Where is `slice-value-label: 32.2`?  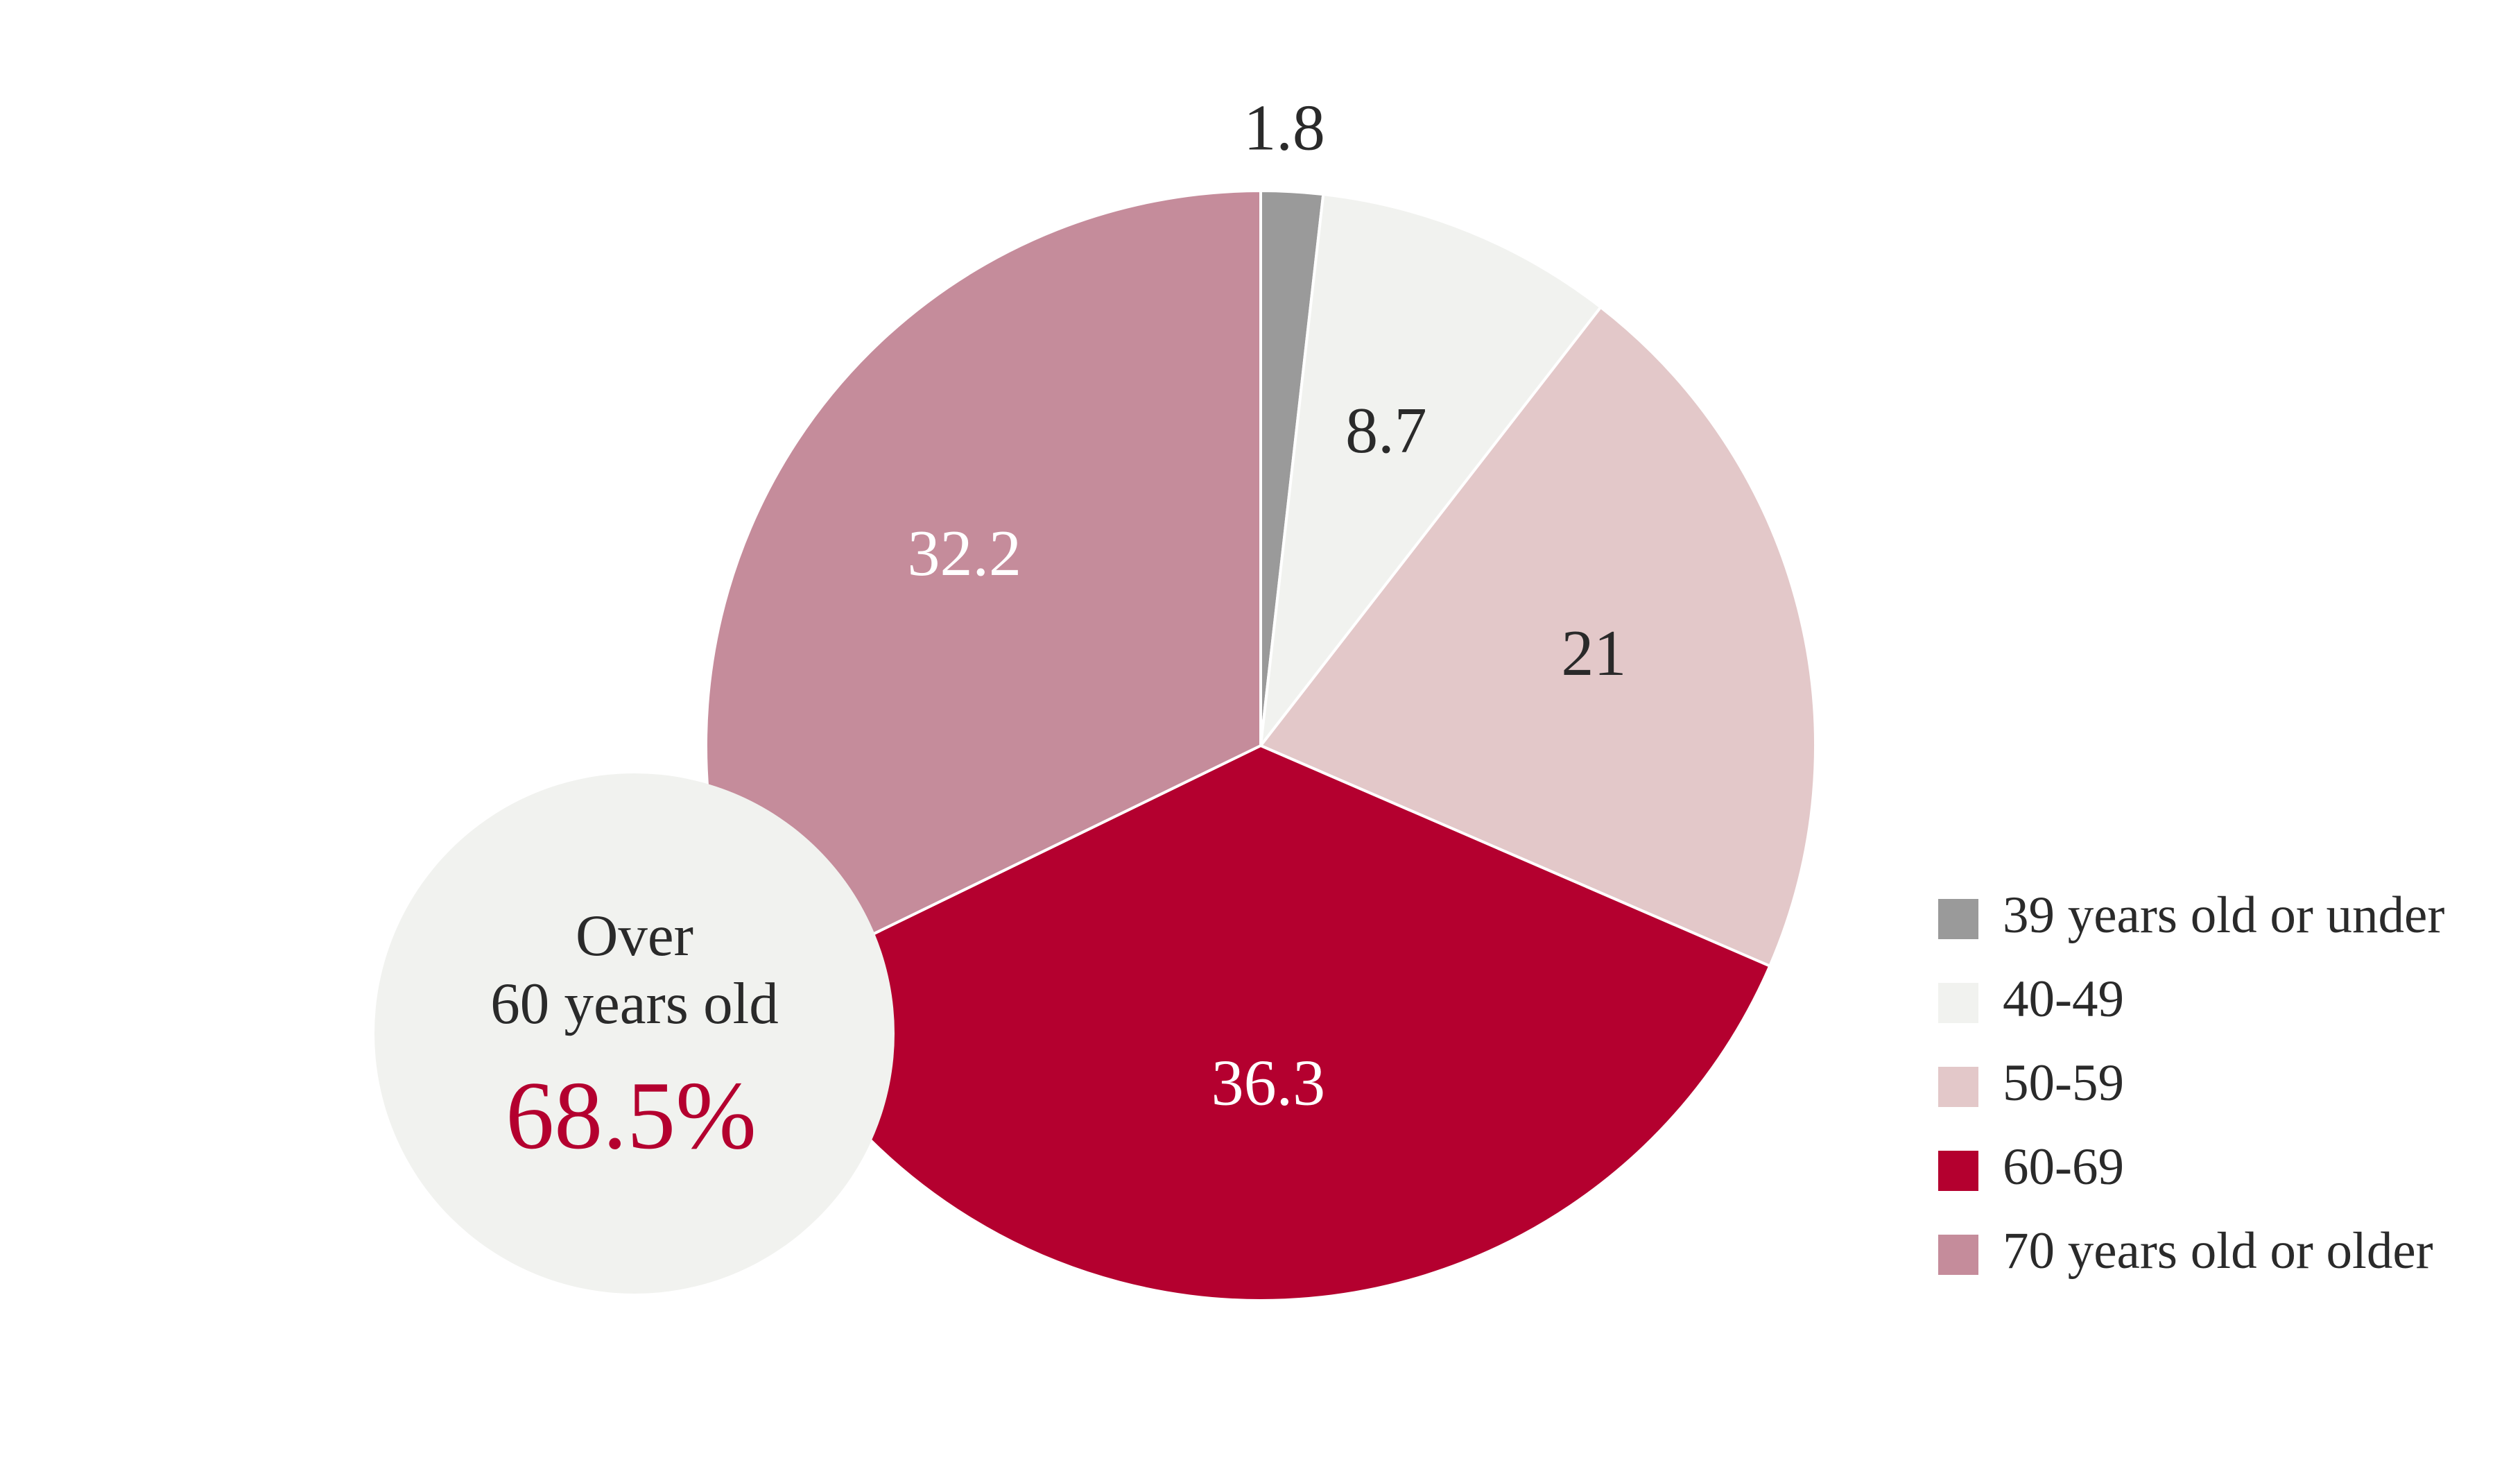 slice-value-label: 32.2 is located at coordinates (965, 553).